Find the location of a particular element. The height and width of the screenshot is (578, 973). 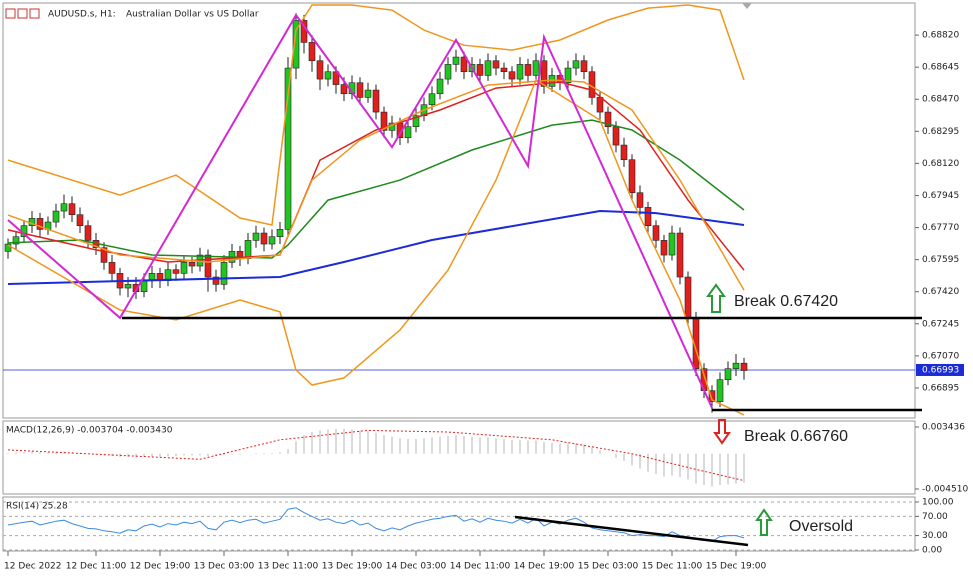

y-tick-label: 0.67245 is located at coordinates (940, 324).